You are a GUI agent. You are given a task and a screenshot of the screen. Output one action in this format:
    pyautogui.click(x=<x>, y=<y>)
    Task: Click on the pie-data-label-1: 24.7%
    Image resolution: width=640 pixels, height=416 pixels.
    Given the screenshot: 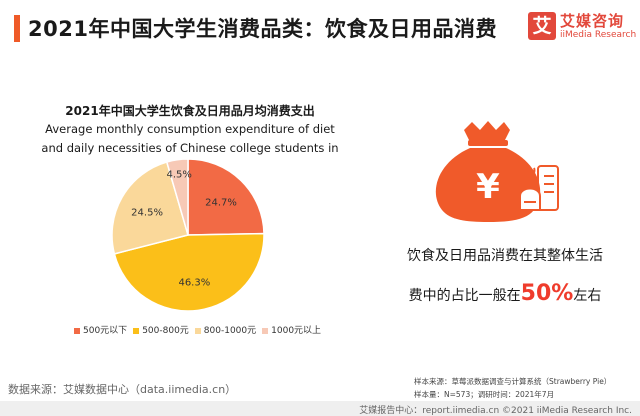 What is the action you would take?
    pyautogui.click(x=221, y=202)
    